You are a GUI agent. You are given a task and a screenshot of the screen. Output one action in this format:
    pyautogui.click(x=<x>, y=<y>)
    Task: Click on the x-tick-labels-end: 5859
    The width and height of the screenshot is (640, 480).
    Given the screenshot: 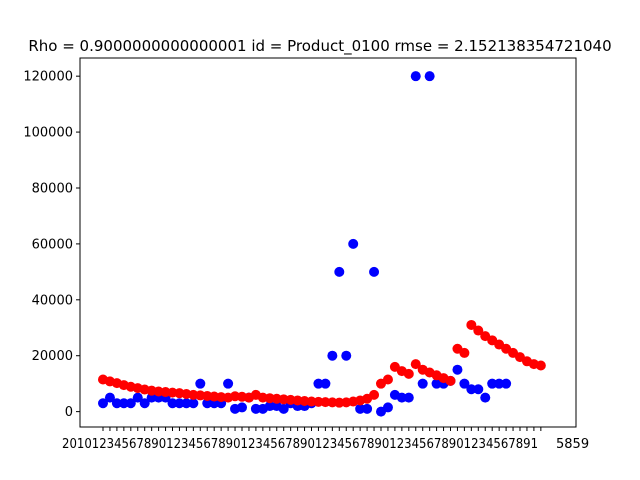 What is the action you would take?
    pyautogui.click(x=572, y=444)
    